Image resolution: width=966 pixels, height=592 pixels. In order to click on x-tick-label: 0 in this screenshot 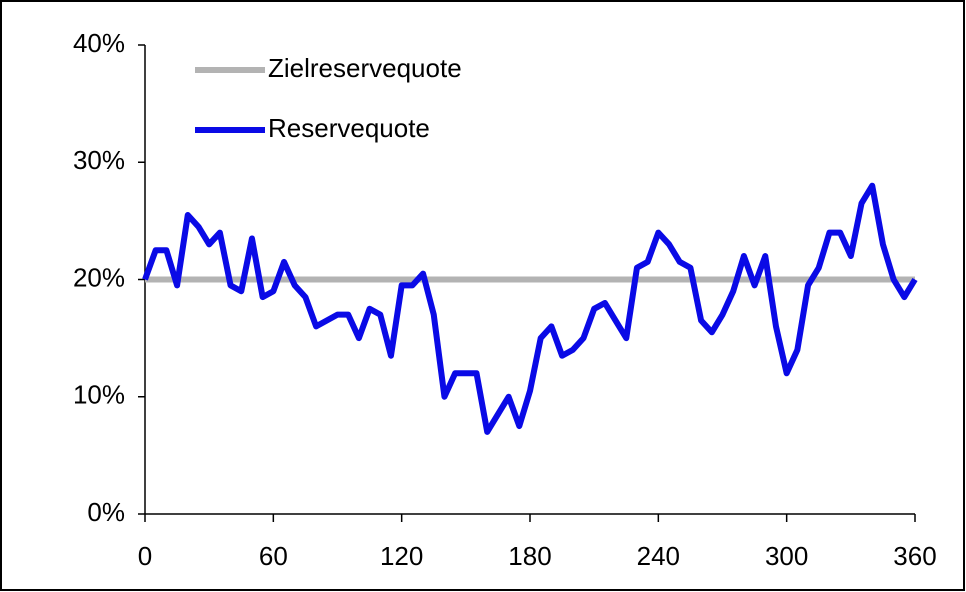, I will do `click(145, 556)`.